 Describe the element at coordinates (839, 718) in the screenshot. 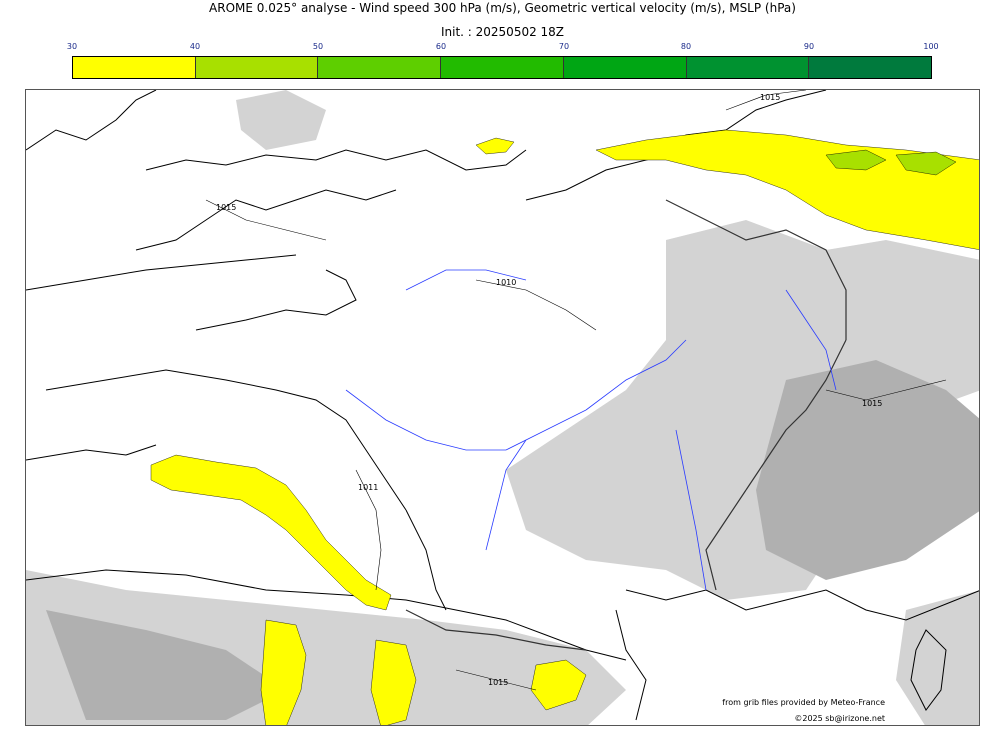

I see `copyright-credit: ©2025 sb@irizone.net` at that location.